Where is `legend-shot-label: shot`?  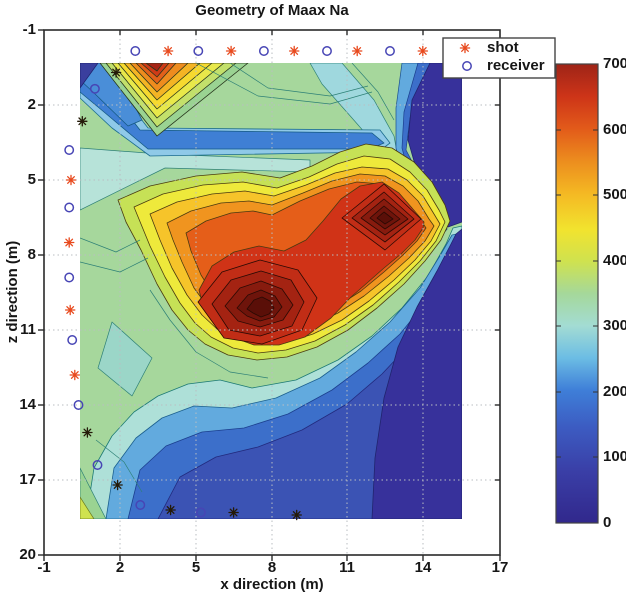 legend-shot-label: shot is located at coordinates (503, 47).